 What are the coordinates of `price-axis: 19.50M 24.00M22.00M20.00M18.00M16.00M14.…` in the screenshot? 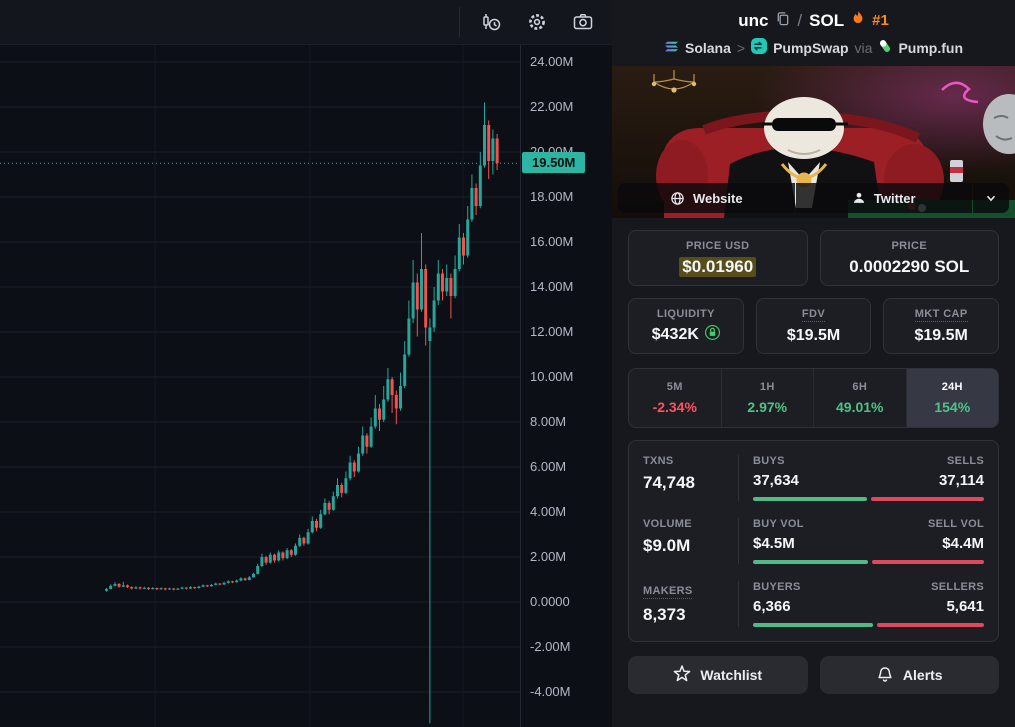 It's located at (566, 386).